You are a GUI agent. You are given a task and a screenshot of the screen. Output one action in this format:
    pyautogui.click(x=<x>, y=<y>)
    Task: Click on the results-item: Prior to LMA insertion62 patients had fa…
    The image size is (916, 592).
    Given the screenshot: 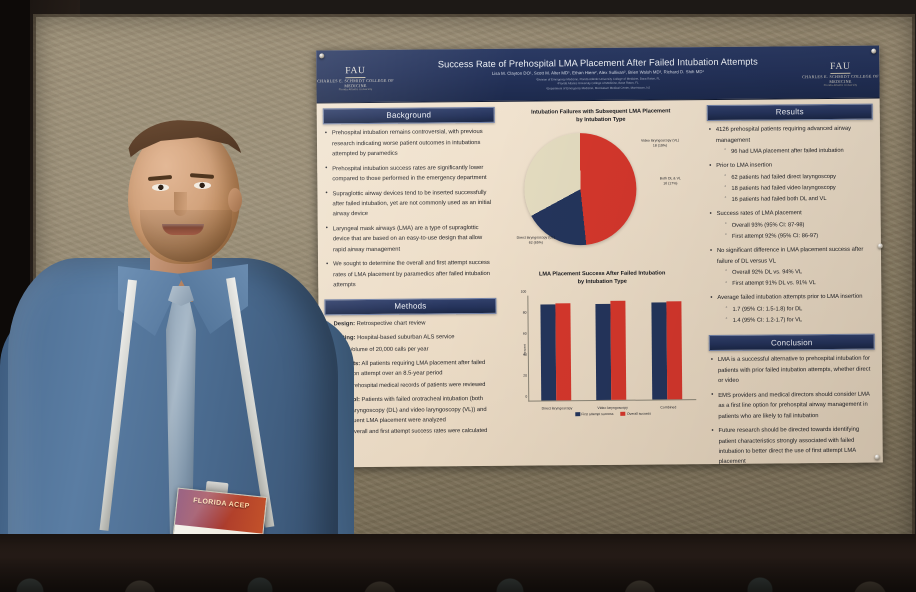 What is the action you would take?
    pyautogui.click(x=790, y=182)
    